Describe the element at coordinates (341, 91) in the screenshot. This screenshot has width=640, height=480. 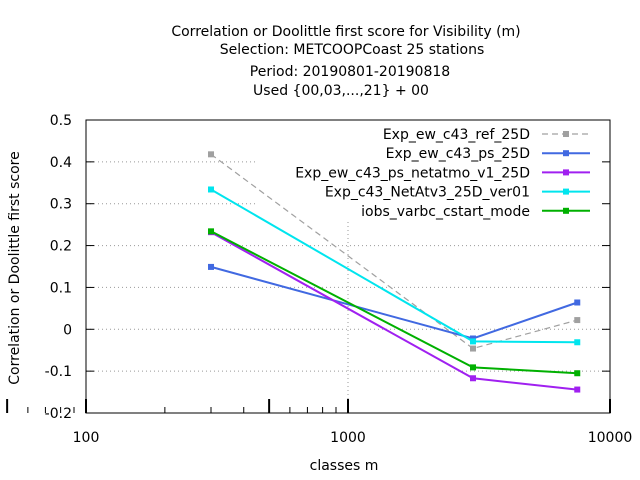
I see `title-line-4: Used {00,03,...,21} + 00` at that location.